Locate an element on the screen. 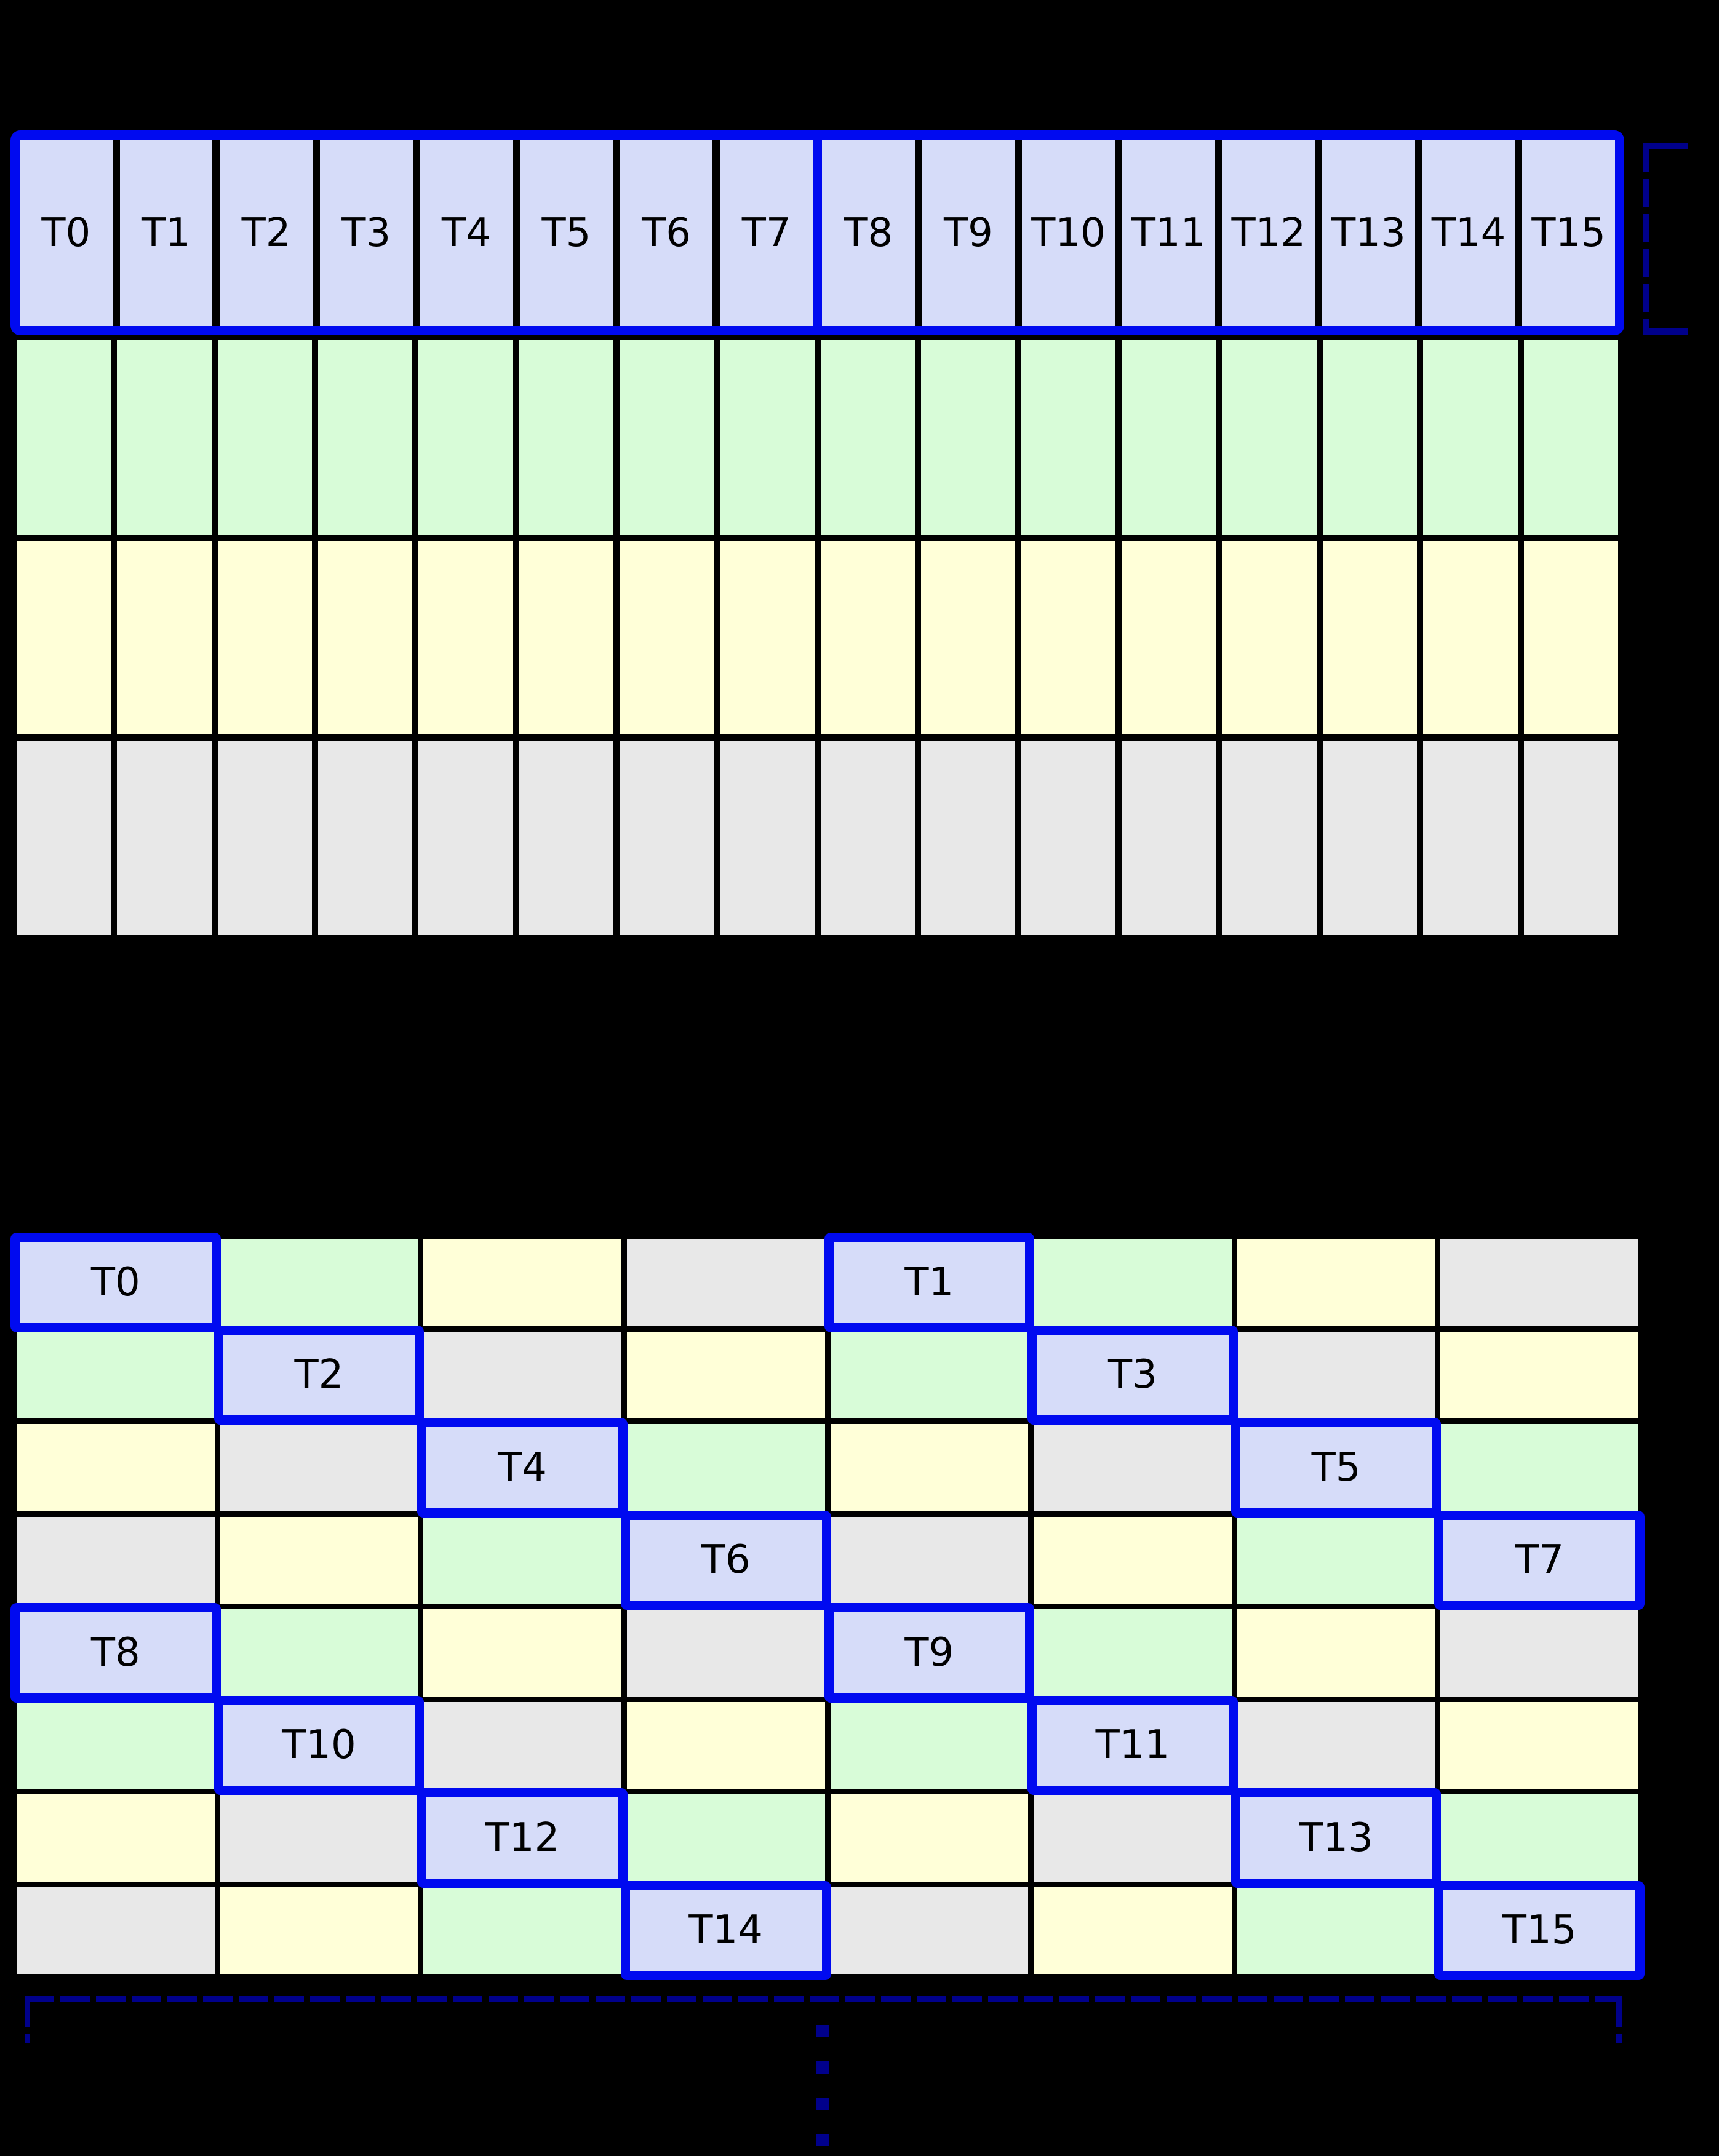 The image size is (1719, 2156). thread-cell-T2: T2 is located at coordinates (262, 233).